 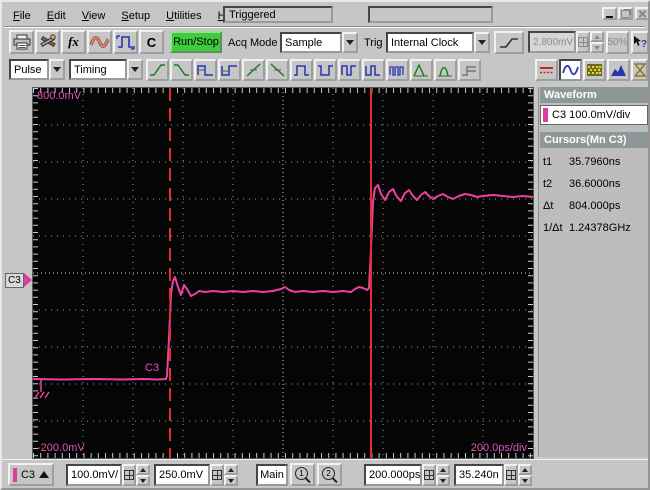 What do you see at coordinates (217, 475) in the screenshot?
I see `vertical-position-keypad-button` at bounding box center [217, 475].